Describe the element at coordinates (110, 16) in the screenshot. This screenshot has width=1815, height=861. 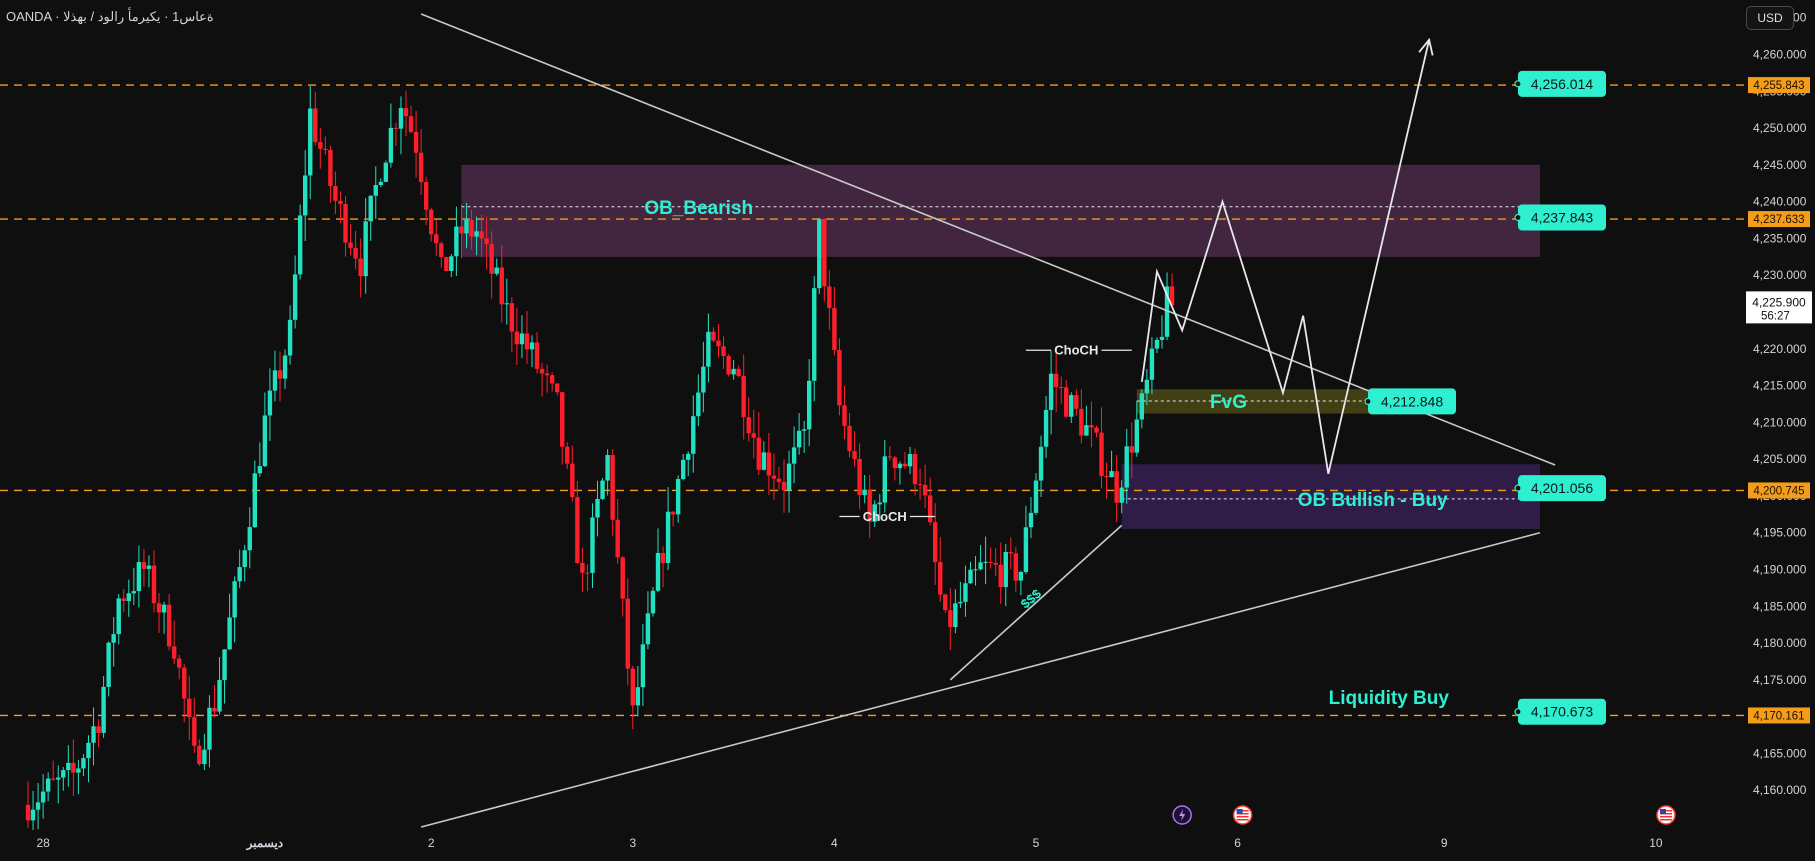
I see `symbol-title: OANDA · ةعاس1 · يكيرمأ رالود / بهذلا` at that location.